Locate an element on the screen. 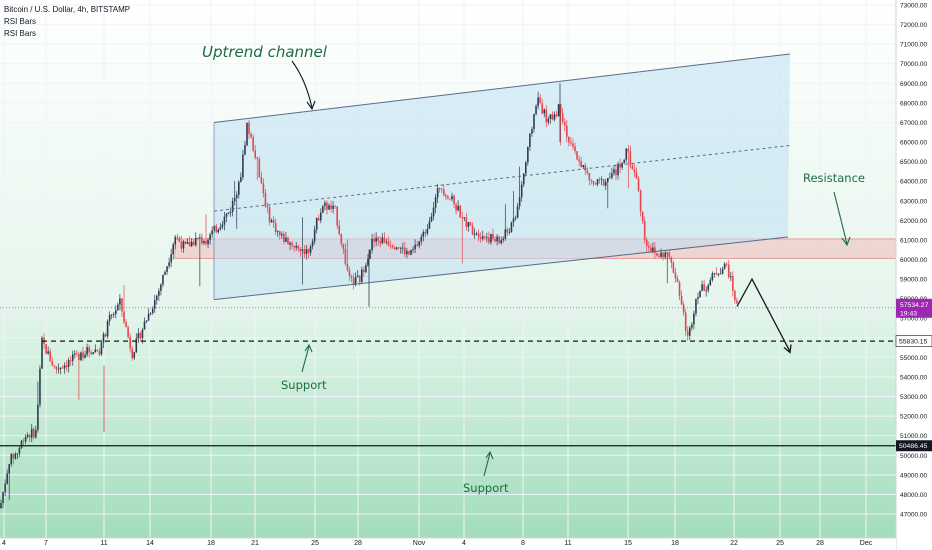 Image resolution: width=932 pixels, height=550 pixels. price-tick-label: 48000.00 is located at coordinates (913, 495).